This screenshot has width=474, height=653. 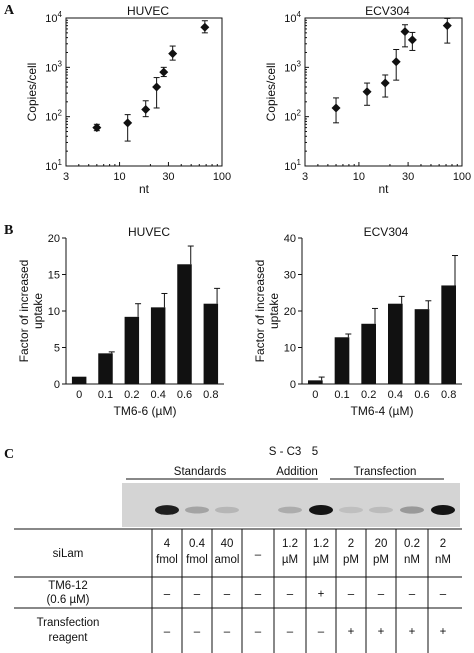 I want to click on x-axis-label: TM6-4 (µM), so click(x=382, y=411).